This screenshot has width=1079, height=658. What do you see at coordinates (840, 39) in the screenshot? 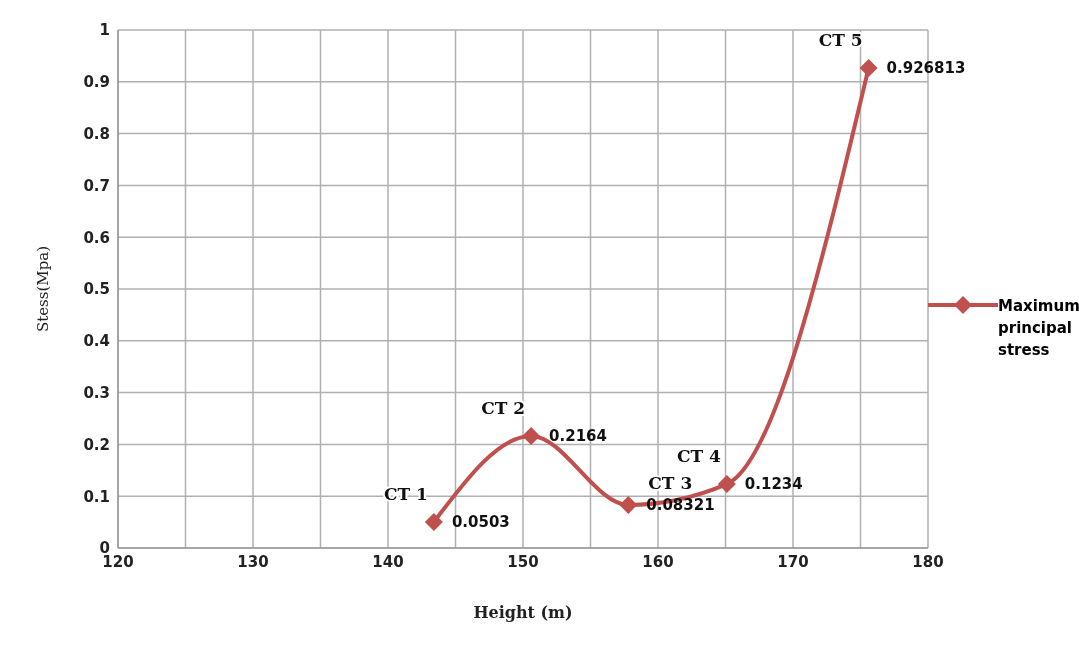
I see `annotation: CT 5` at bounding box center [840, 39].